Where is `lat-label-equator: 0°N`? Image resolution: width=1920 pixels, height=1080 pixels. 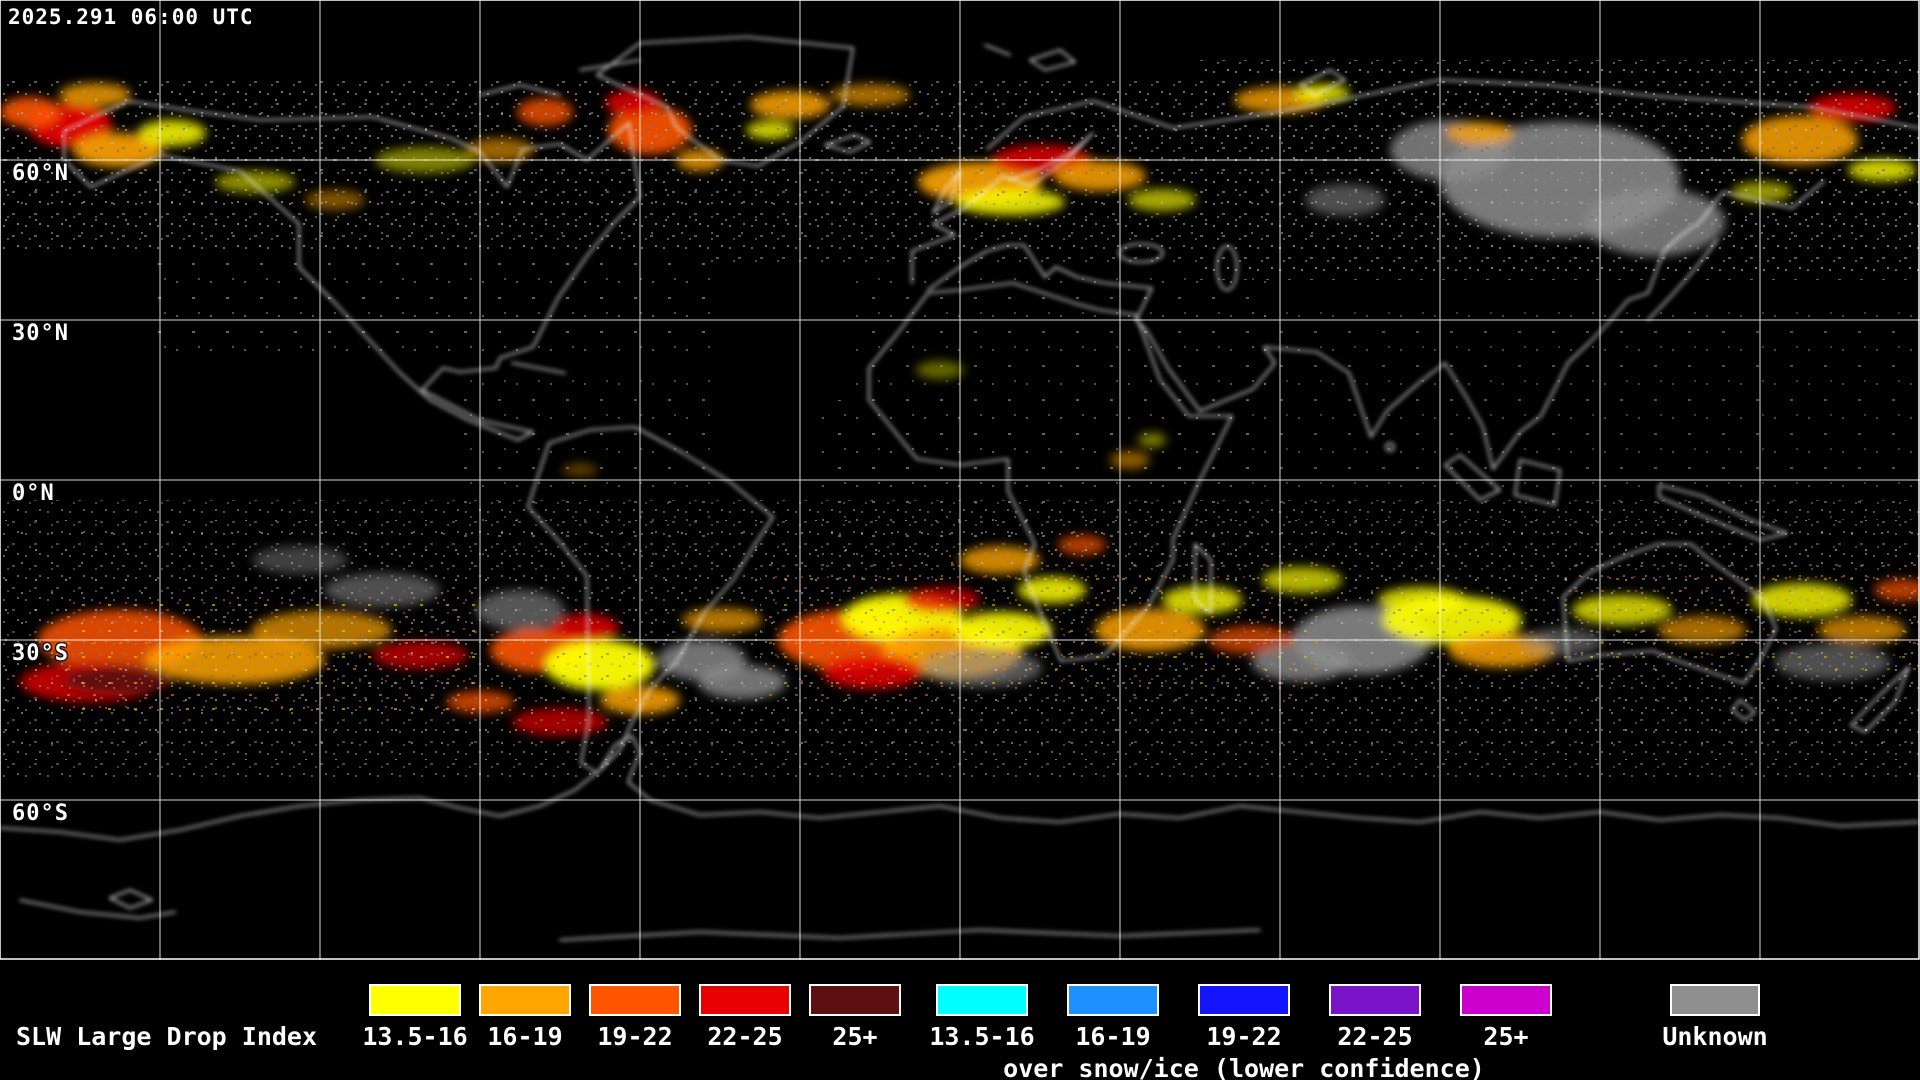 lat-label-equator: 0°N is located at coordinates (33, 493).